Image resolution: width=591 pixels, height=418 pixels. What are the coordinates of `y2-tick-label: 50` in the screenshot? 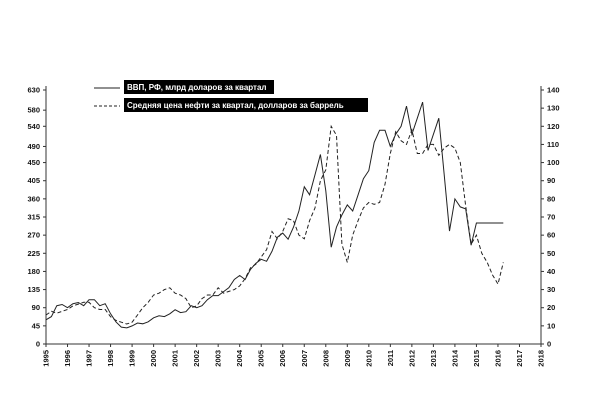 It's located at (551, 253).